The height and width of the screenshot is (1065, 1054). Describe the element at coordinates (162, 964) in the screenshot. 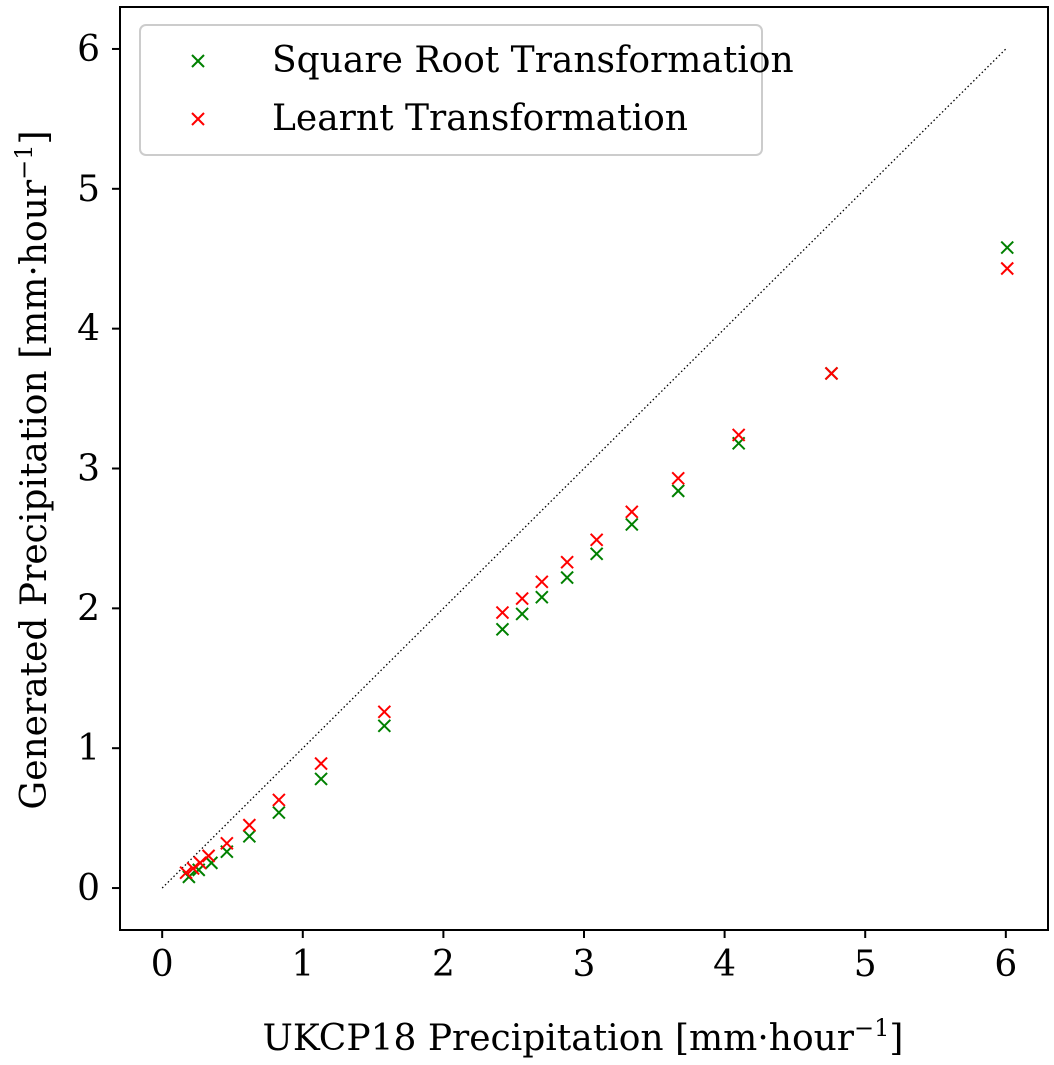

I see `x-tick-label: 0` at that location.